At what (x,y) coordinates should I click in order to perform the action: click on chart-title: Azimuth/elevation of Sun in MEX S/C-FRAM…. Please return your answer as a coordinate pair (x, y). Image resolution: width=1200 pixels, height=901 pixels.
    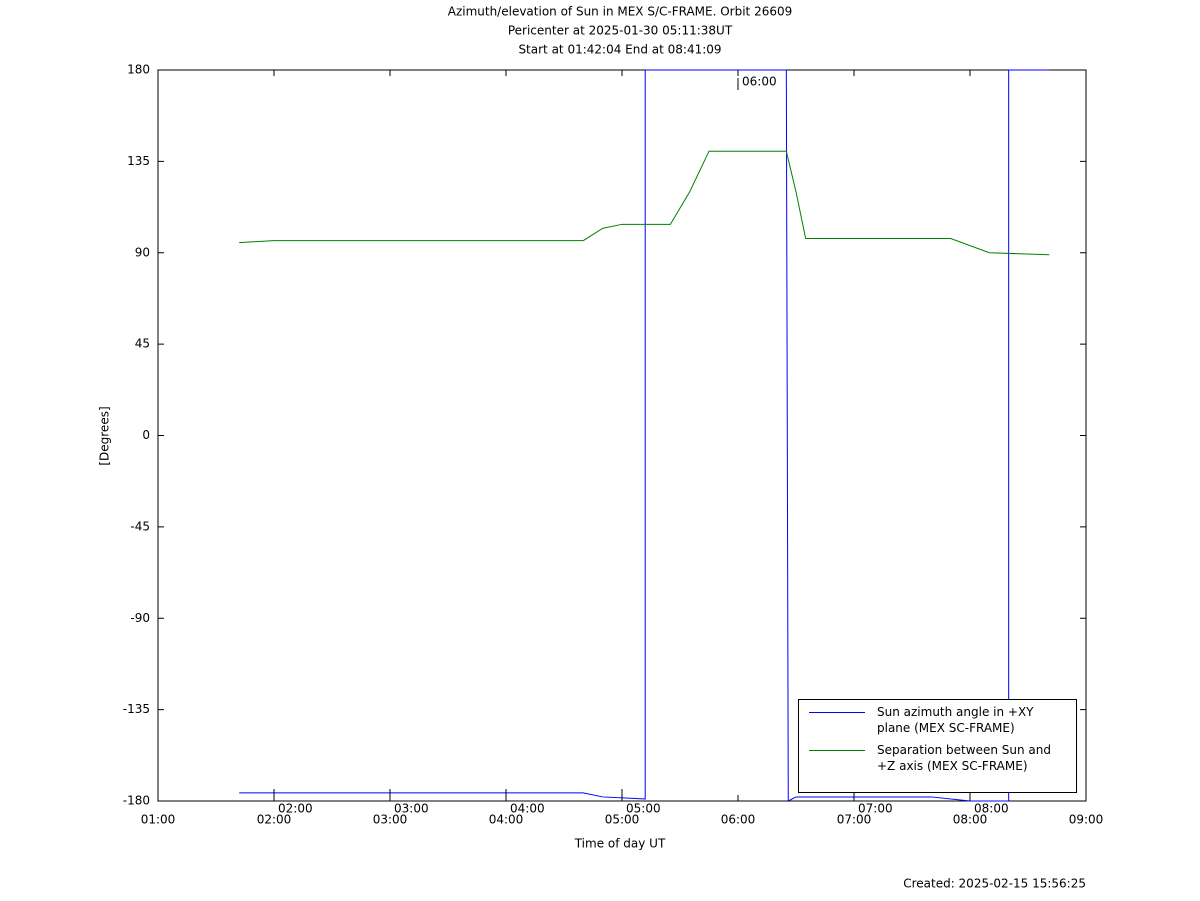
    Looking at the image, I should click on (620, 12).